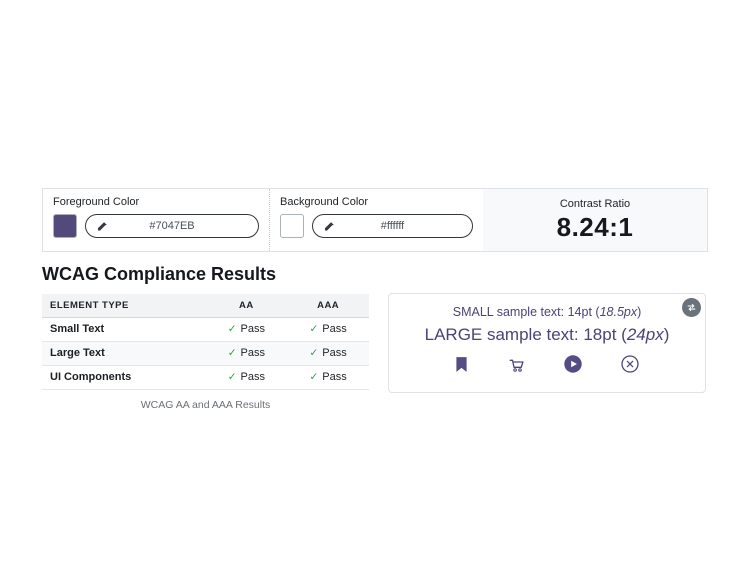 Image resolution: width=748 pixels, height=582 pixels. I want to click on bookmark-icon, so click(461, 364).